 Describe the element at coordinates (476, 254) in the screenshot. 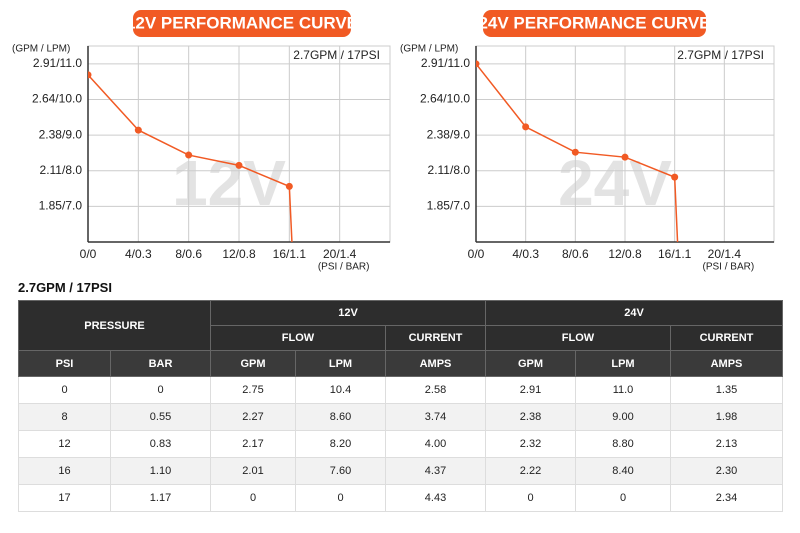

I see `x-tick-label: 0/0` at that location.